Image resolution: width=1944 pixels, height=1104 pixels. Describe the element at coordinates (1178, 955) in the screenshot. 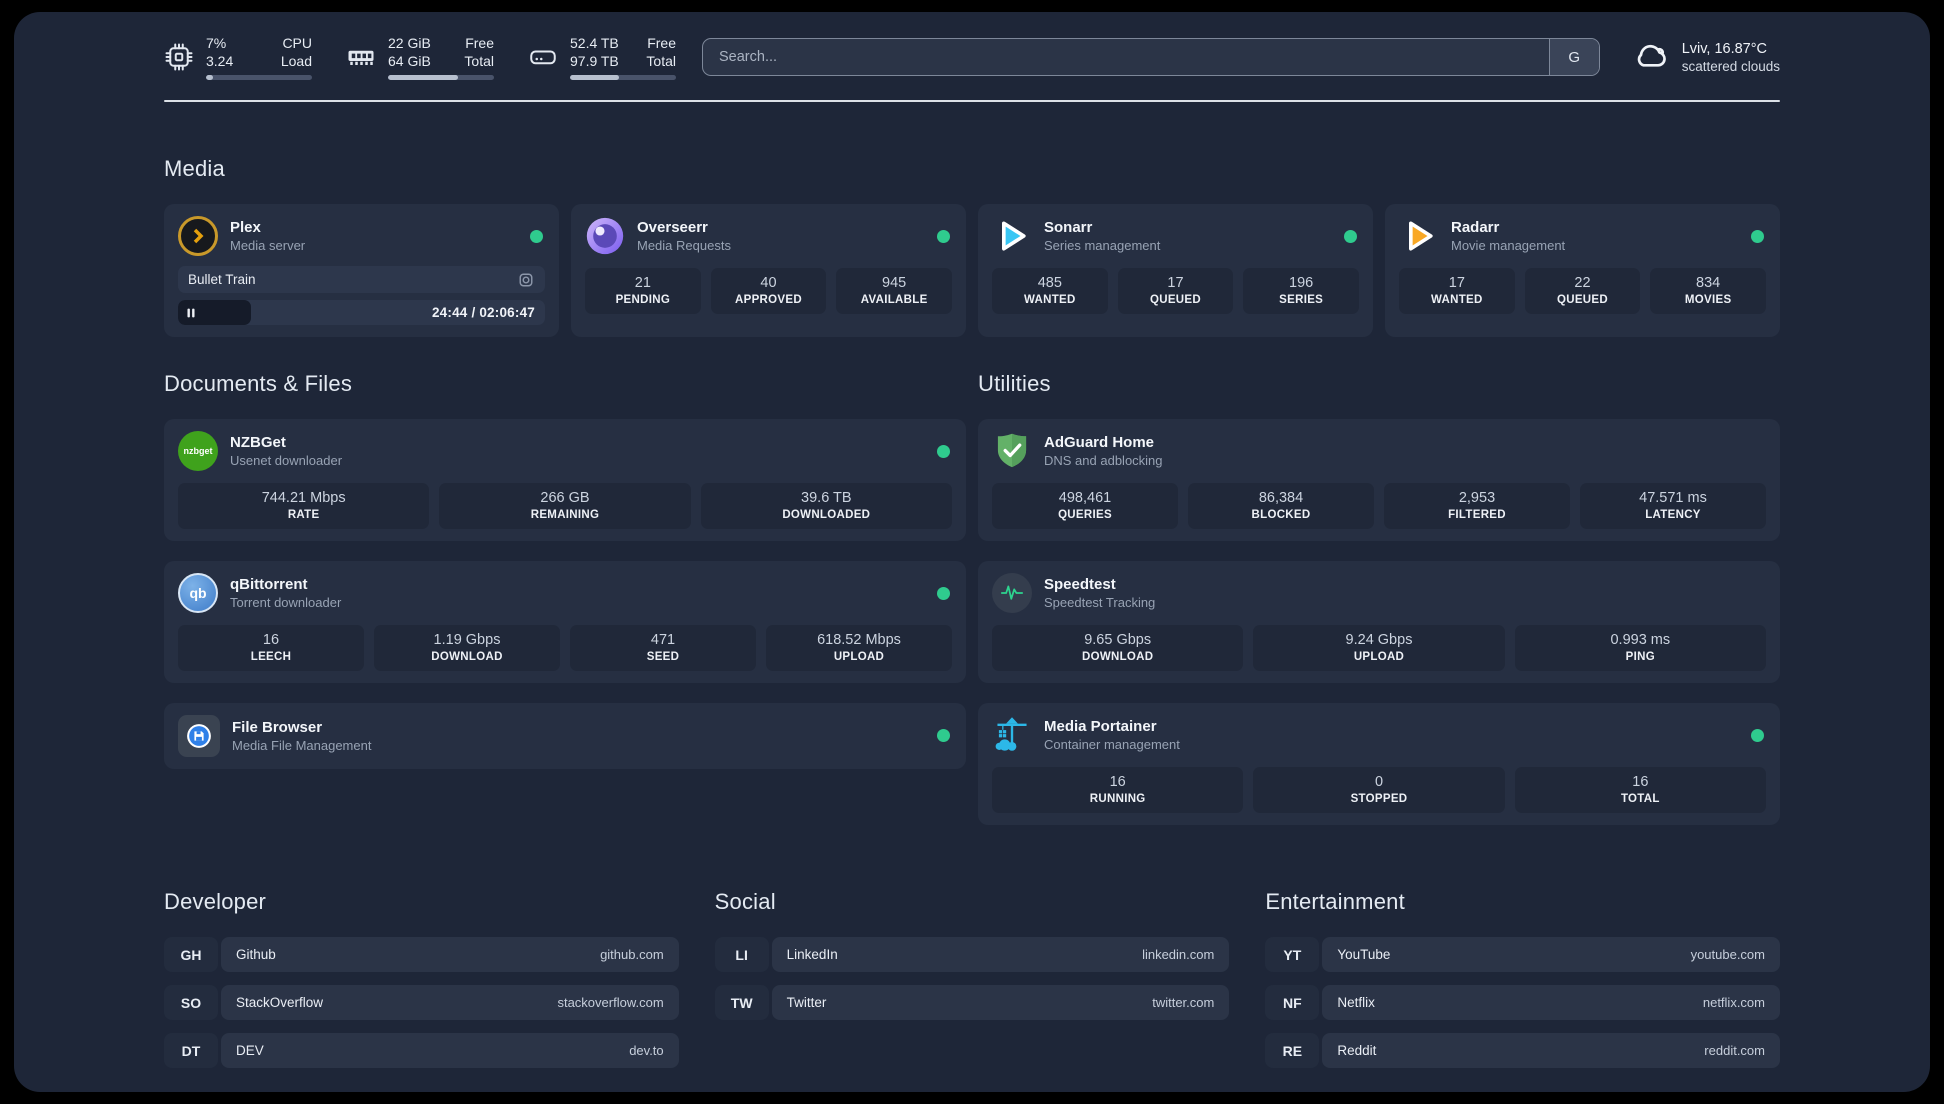

I see `bookmark-url: linkedin.com` at that location.